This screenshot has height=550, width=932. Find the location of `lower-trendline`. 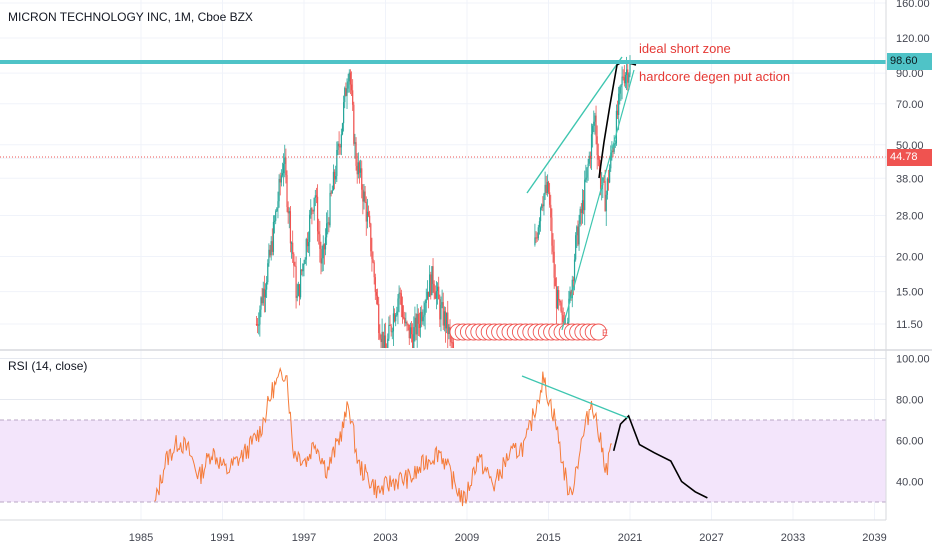

lower-trendline is located at coordinates (598, 200).